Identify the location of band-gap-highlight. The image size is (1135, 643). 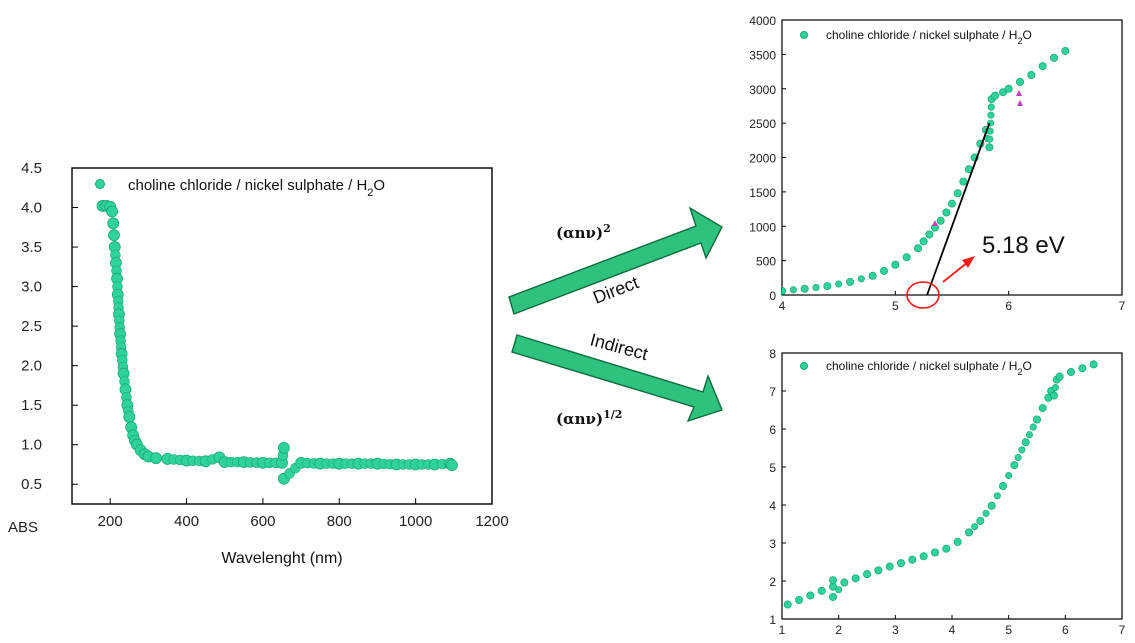
(923, 295).